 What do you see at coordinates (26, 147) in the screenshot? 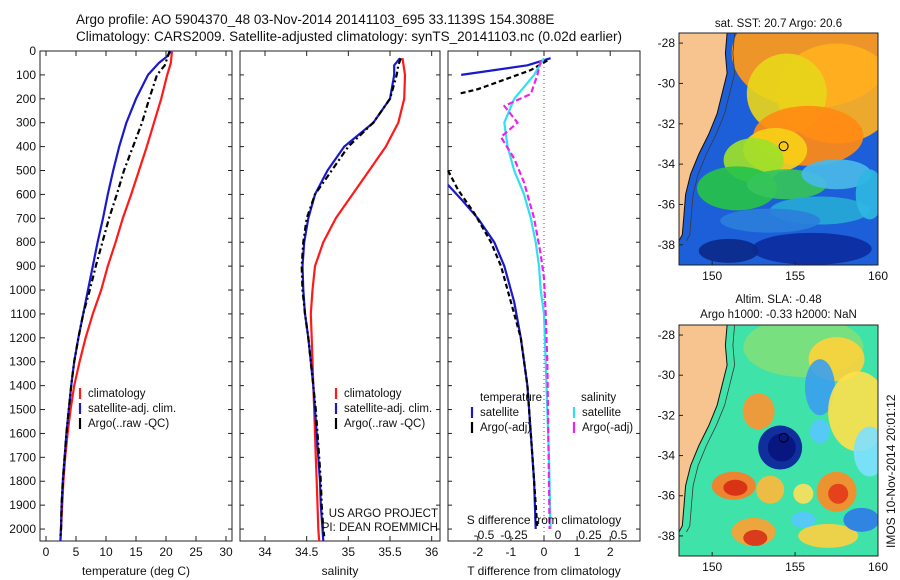
I see `y-tick-label: 400` at bounding box center [26, 147].